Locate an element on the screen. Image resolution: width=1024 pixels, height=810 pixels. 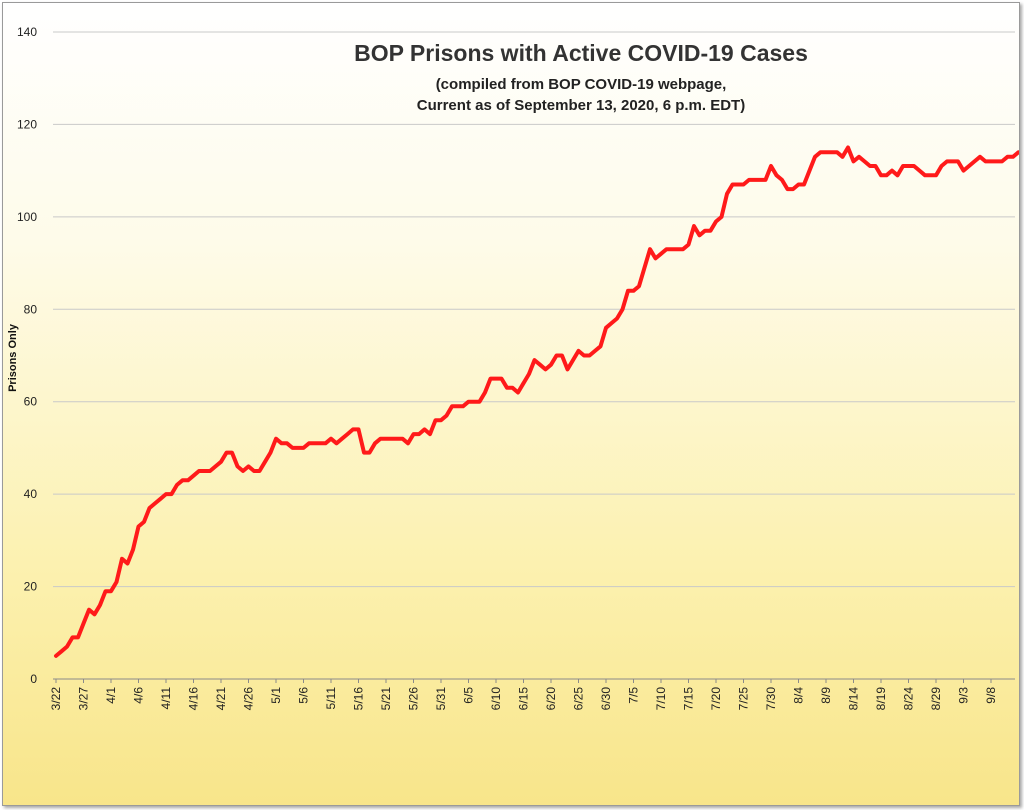
chart-title: BOP Prisons with Active COVID-19 Cases is located at coordinates (581, 53).